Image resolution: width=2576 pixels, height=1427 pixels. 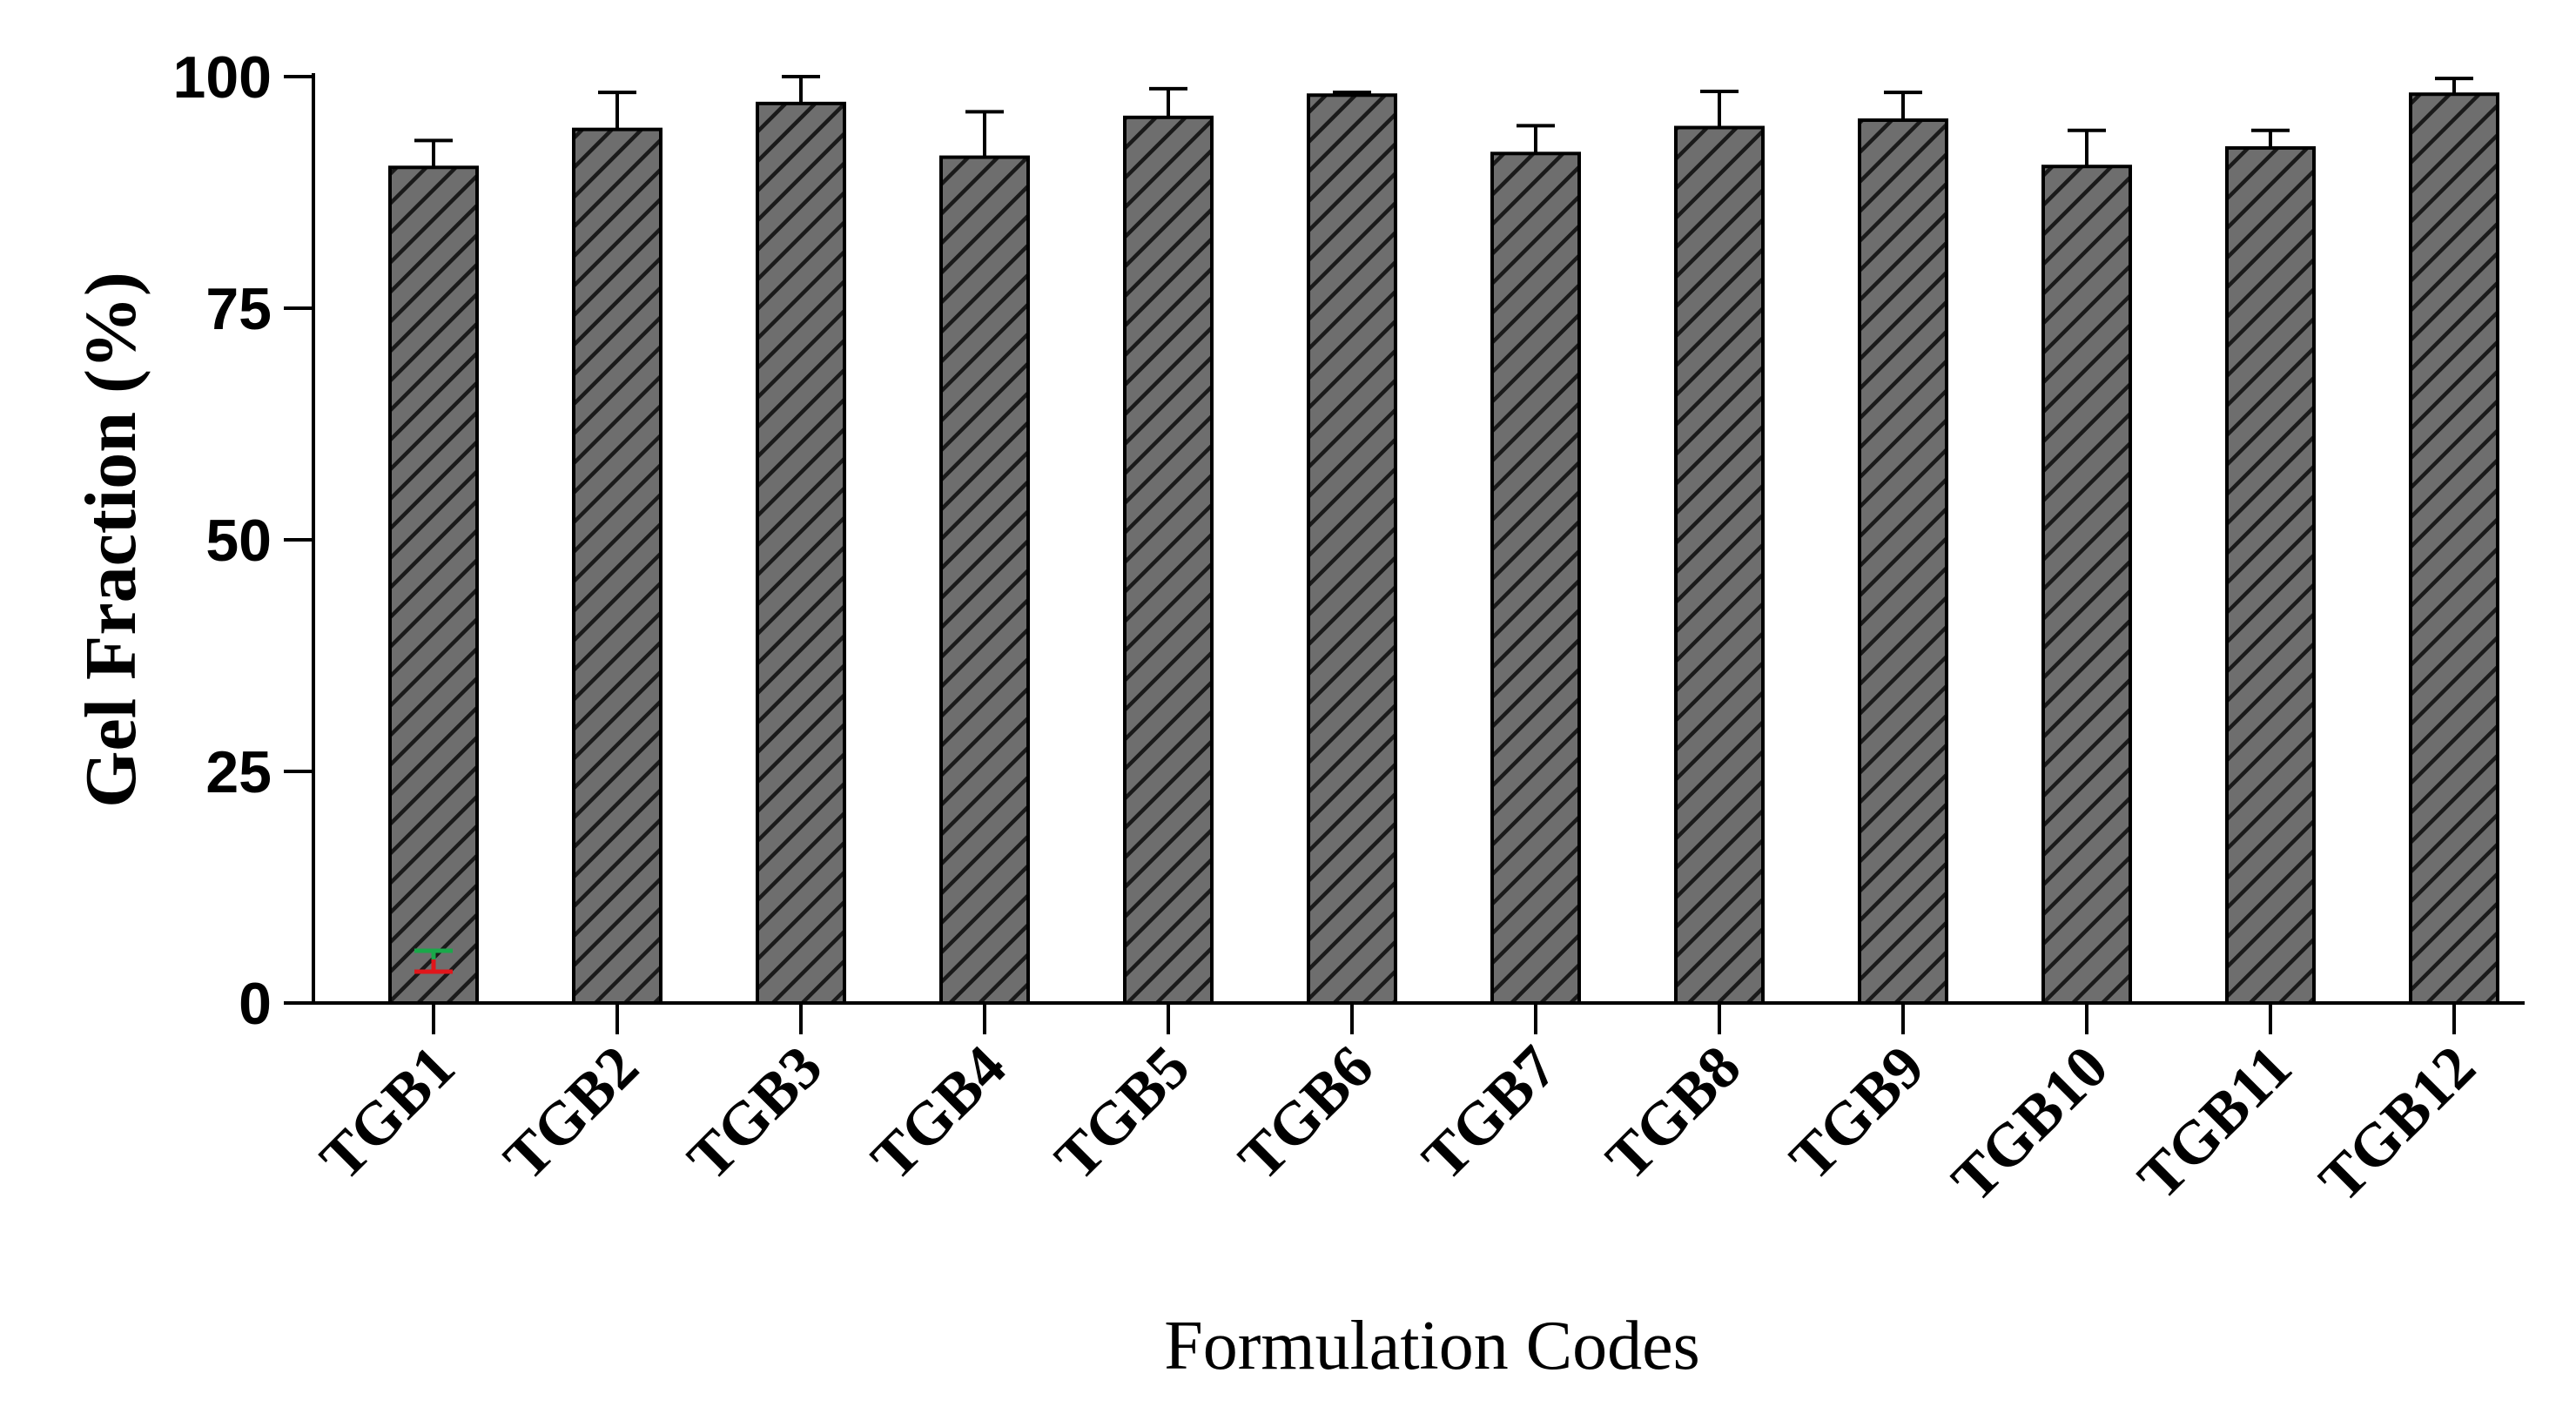 What do you see at coordinates (2086, 585) in the screenshot?
I see `bar-tgb10` at bounding box center [2086, 585].